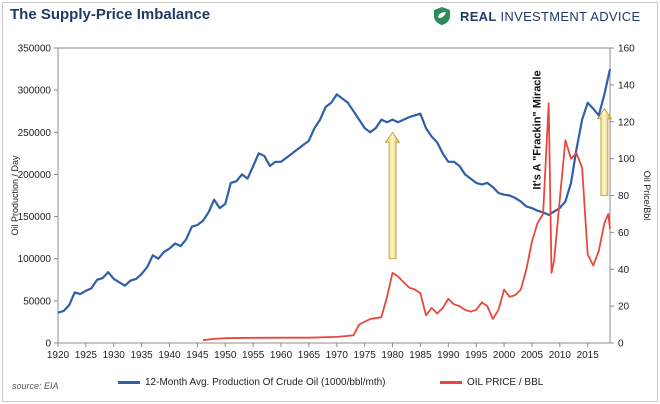 Image resolution: width=660 pixels, height=404 pixels. What do you see at coordinates (58, 355) in the screenshot?
I see `x-tick-label: 1920` at bounding box center [58, 355].